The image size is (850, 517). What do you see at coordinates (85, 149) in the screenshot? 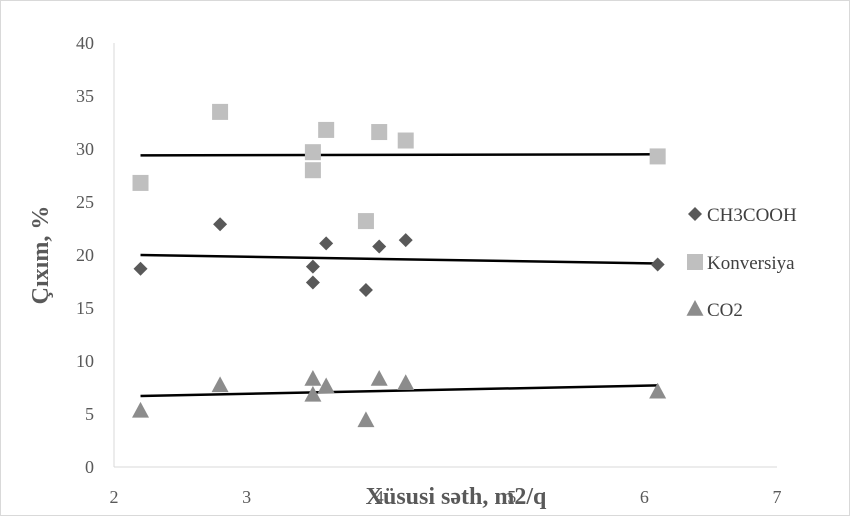
I see `y-tick-label: 30` at bounding box center [85, 149].